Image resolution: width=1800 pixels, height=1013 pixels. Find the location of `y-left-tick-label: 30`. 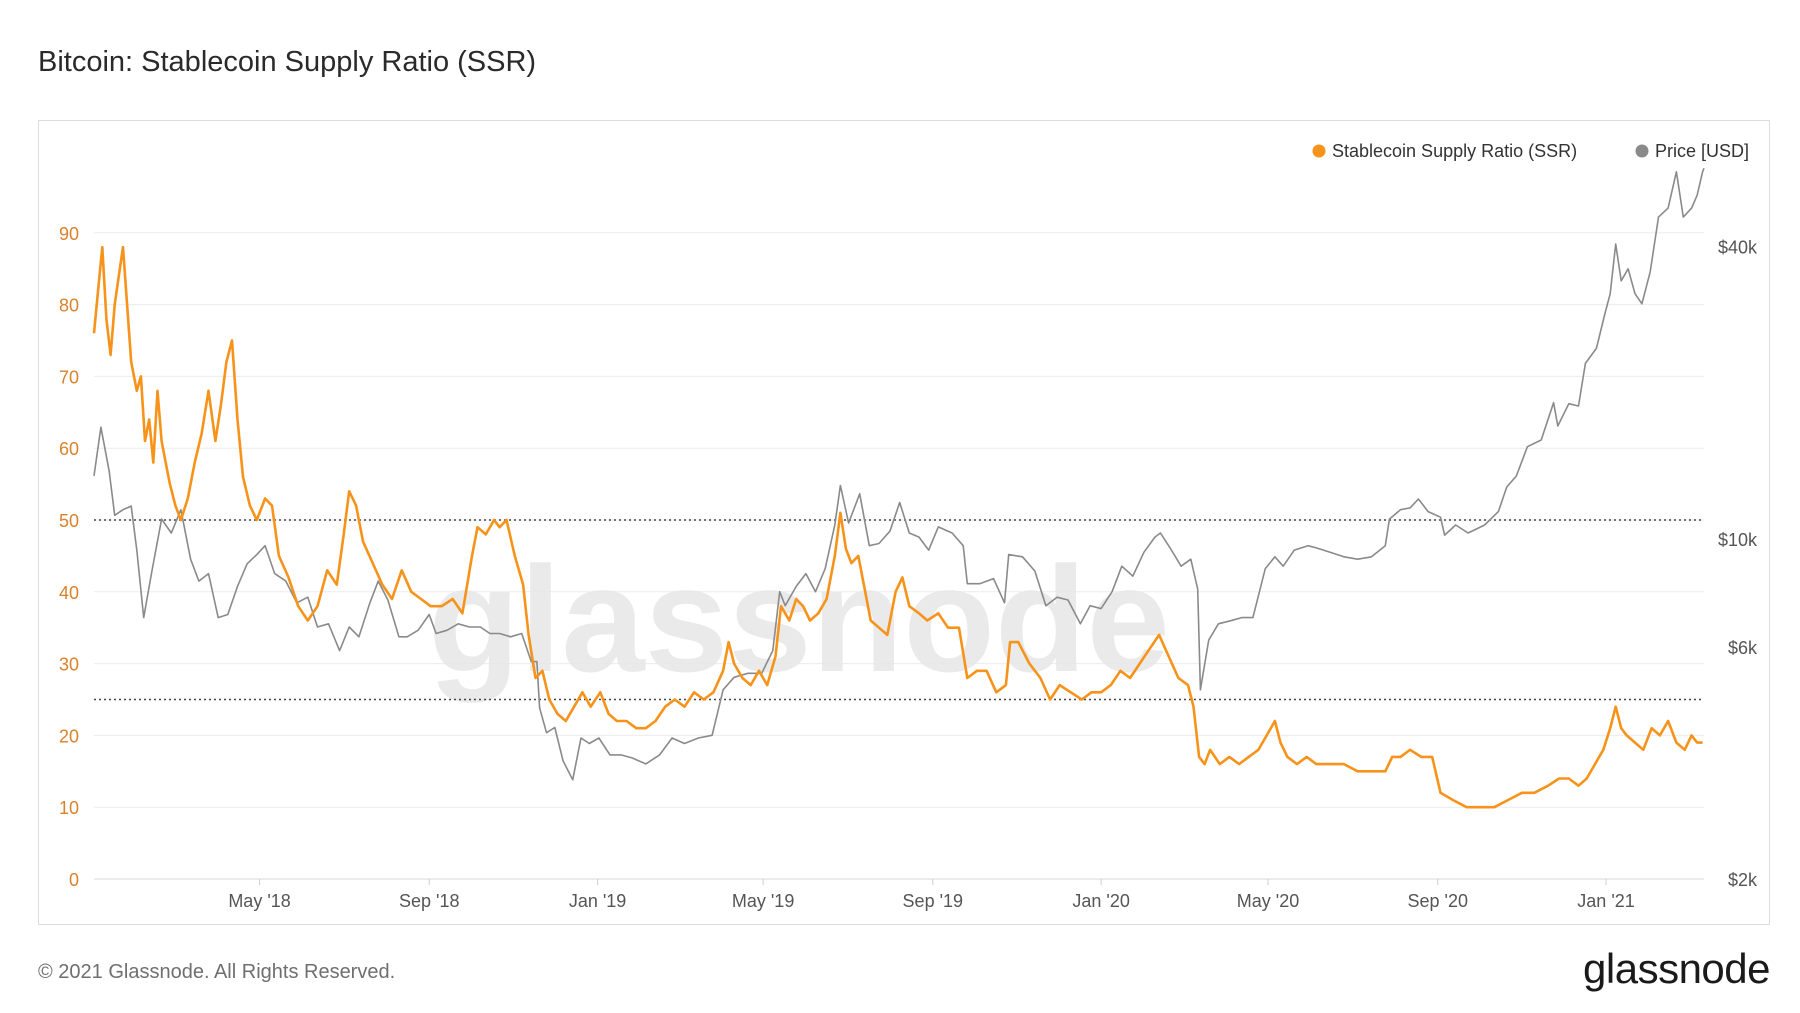

y-left-tick-label: 30 is located at coordinates (69, 665).